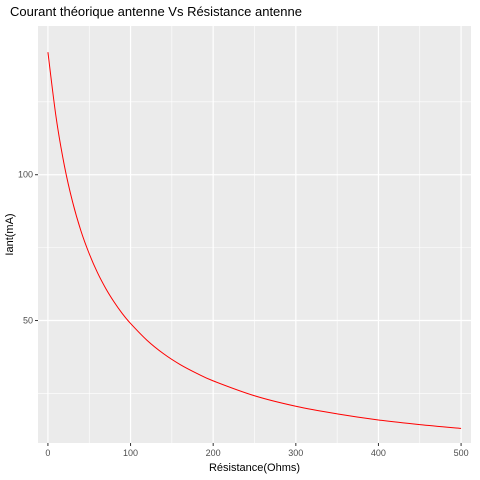 The image size is (480, 480). What do you see at coordinates (47, 453) in the screenshot?
I see `x-tick-label: 0` at bounding box center [47, 453].